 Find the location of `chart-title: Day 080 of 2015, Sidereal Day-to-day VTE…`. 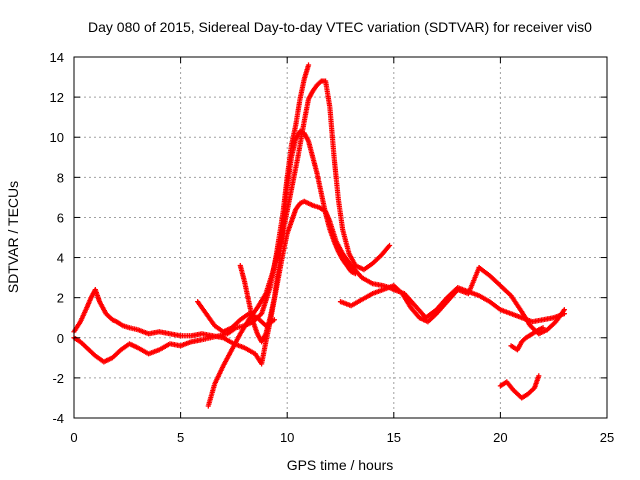

chart-title: Day 080 of 2015, Sidereal Day-to-day VTE… is located at coordinates (340, 27).